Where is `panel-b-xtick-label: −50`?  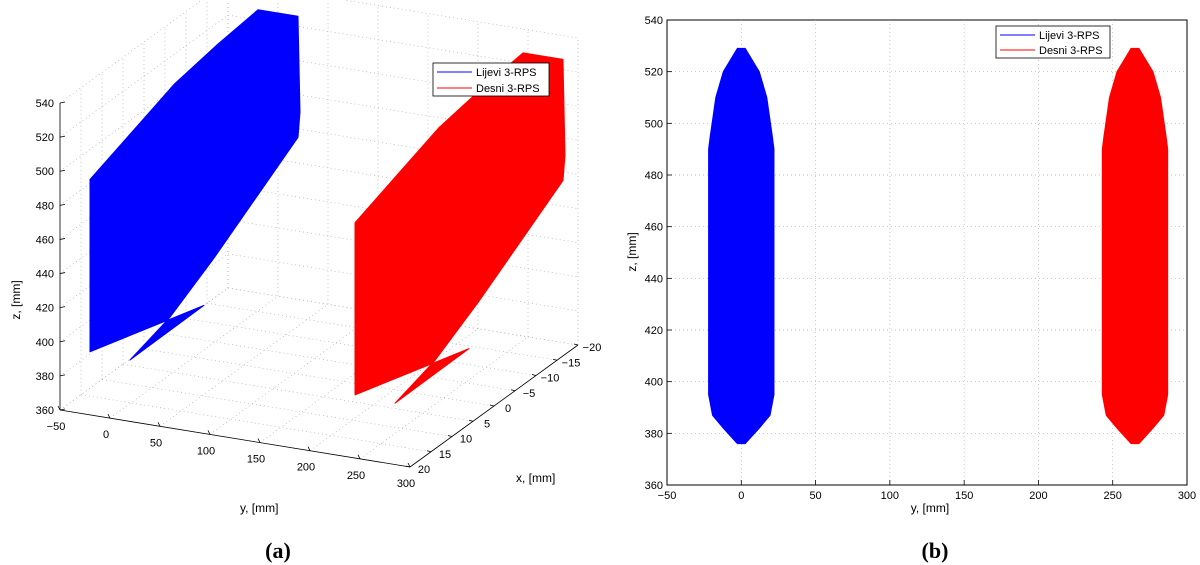 panel-b-xtick-label: −50 is located at coordinates (667, 496).